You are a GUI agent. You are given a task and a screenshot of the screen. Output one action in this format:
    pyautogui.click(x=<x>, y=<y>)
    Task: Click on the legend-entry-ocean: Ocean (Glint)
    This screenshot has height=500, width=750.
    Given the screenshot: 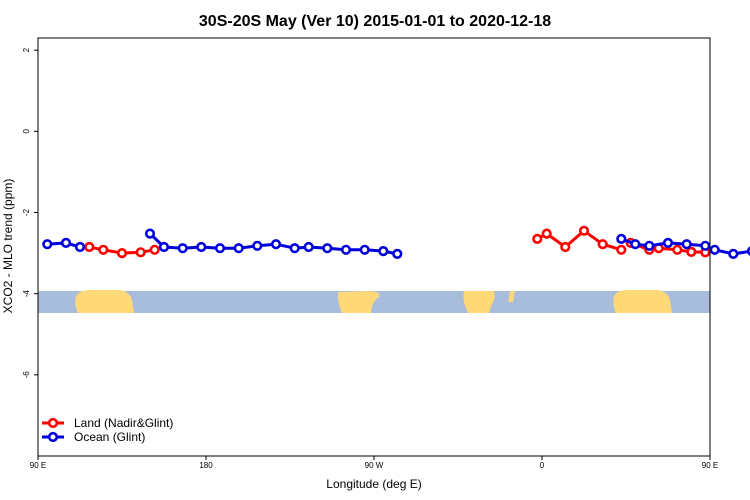 What is the action you would take?
    pyautogui.click(x=93, y=437)
    